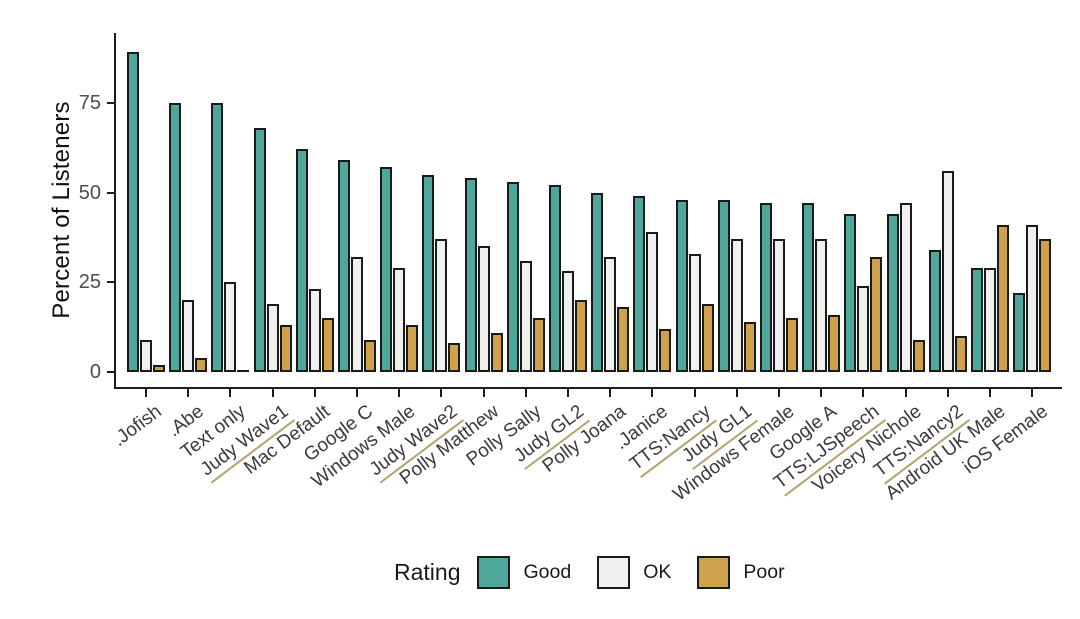 The height and width of the screenshot is (619, 1080). Describe the element at coordinates (741, 572) in the screenshot. I see `legend-item-poor: Poor` at that location.